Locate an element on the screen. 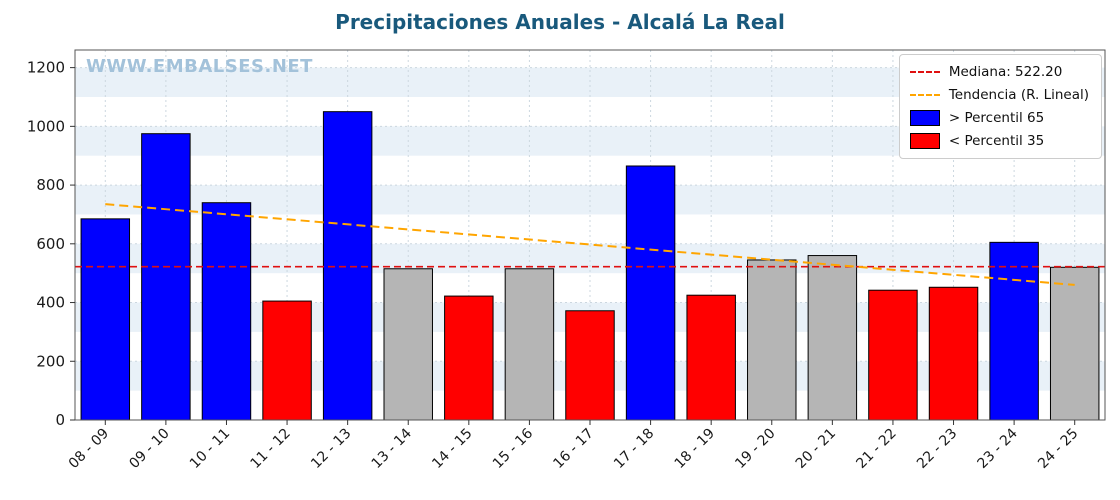 The width and height of the screenshot is (1120, 500). legend-item-trend: Tendencia (R. Lineal) is located at coordinates (999, 95).